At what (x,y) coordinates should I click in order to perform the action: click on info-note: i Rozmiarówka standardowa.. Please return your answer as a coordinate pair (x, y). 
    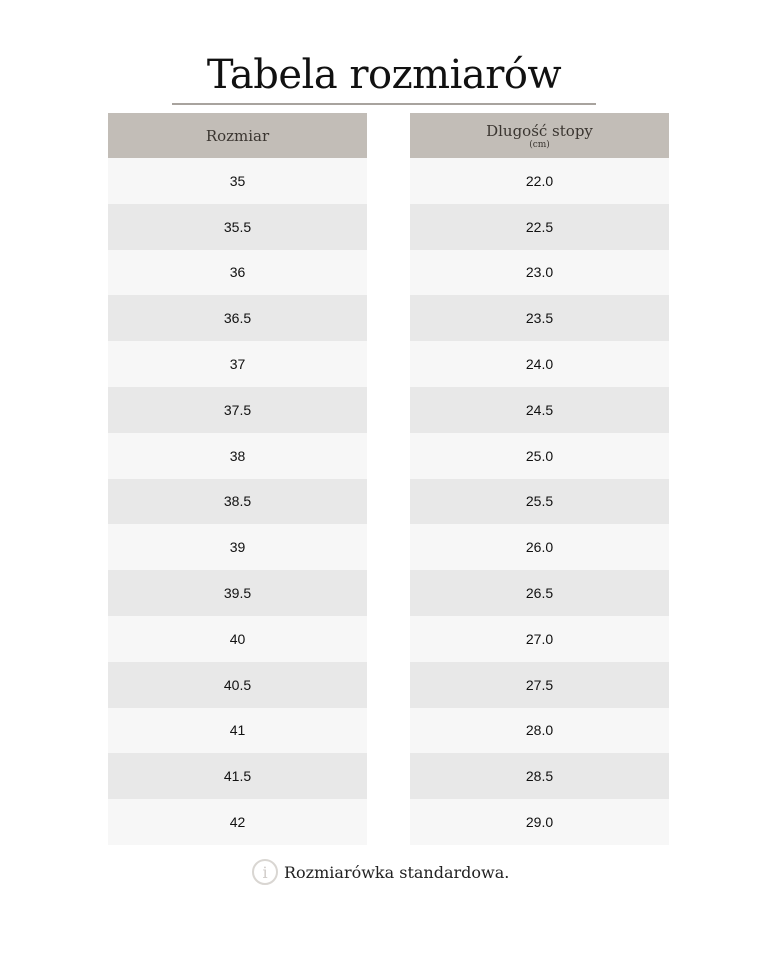
    Looking at the image, I should click on (380, 872).